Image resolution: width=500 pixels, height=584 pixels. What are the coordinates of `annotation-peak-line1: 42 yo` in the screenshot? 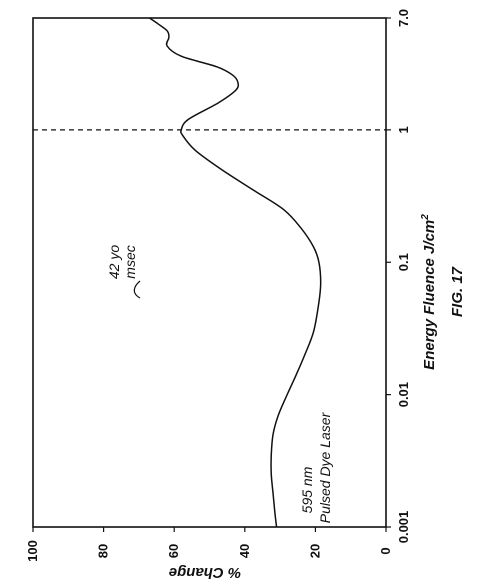 It's located at (114, 262).